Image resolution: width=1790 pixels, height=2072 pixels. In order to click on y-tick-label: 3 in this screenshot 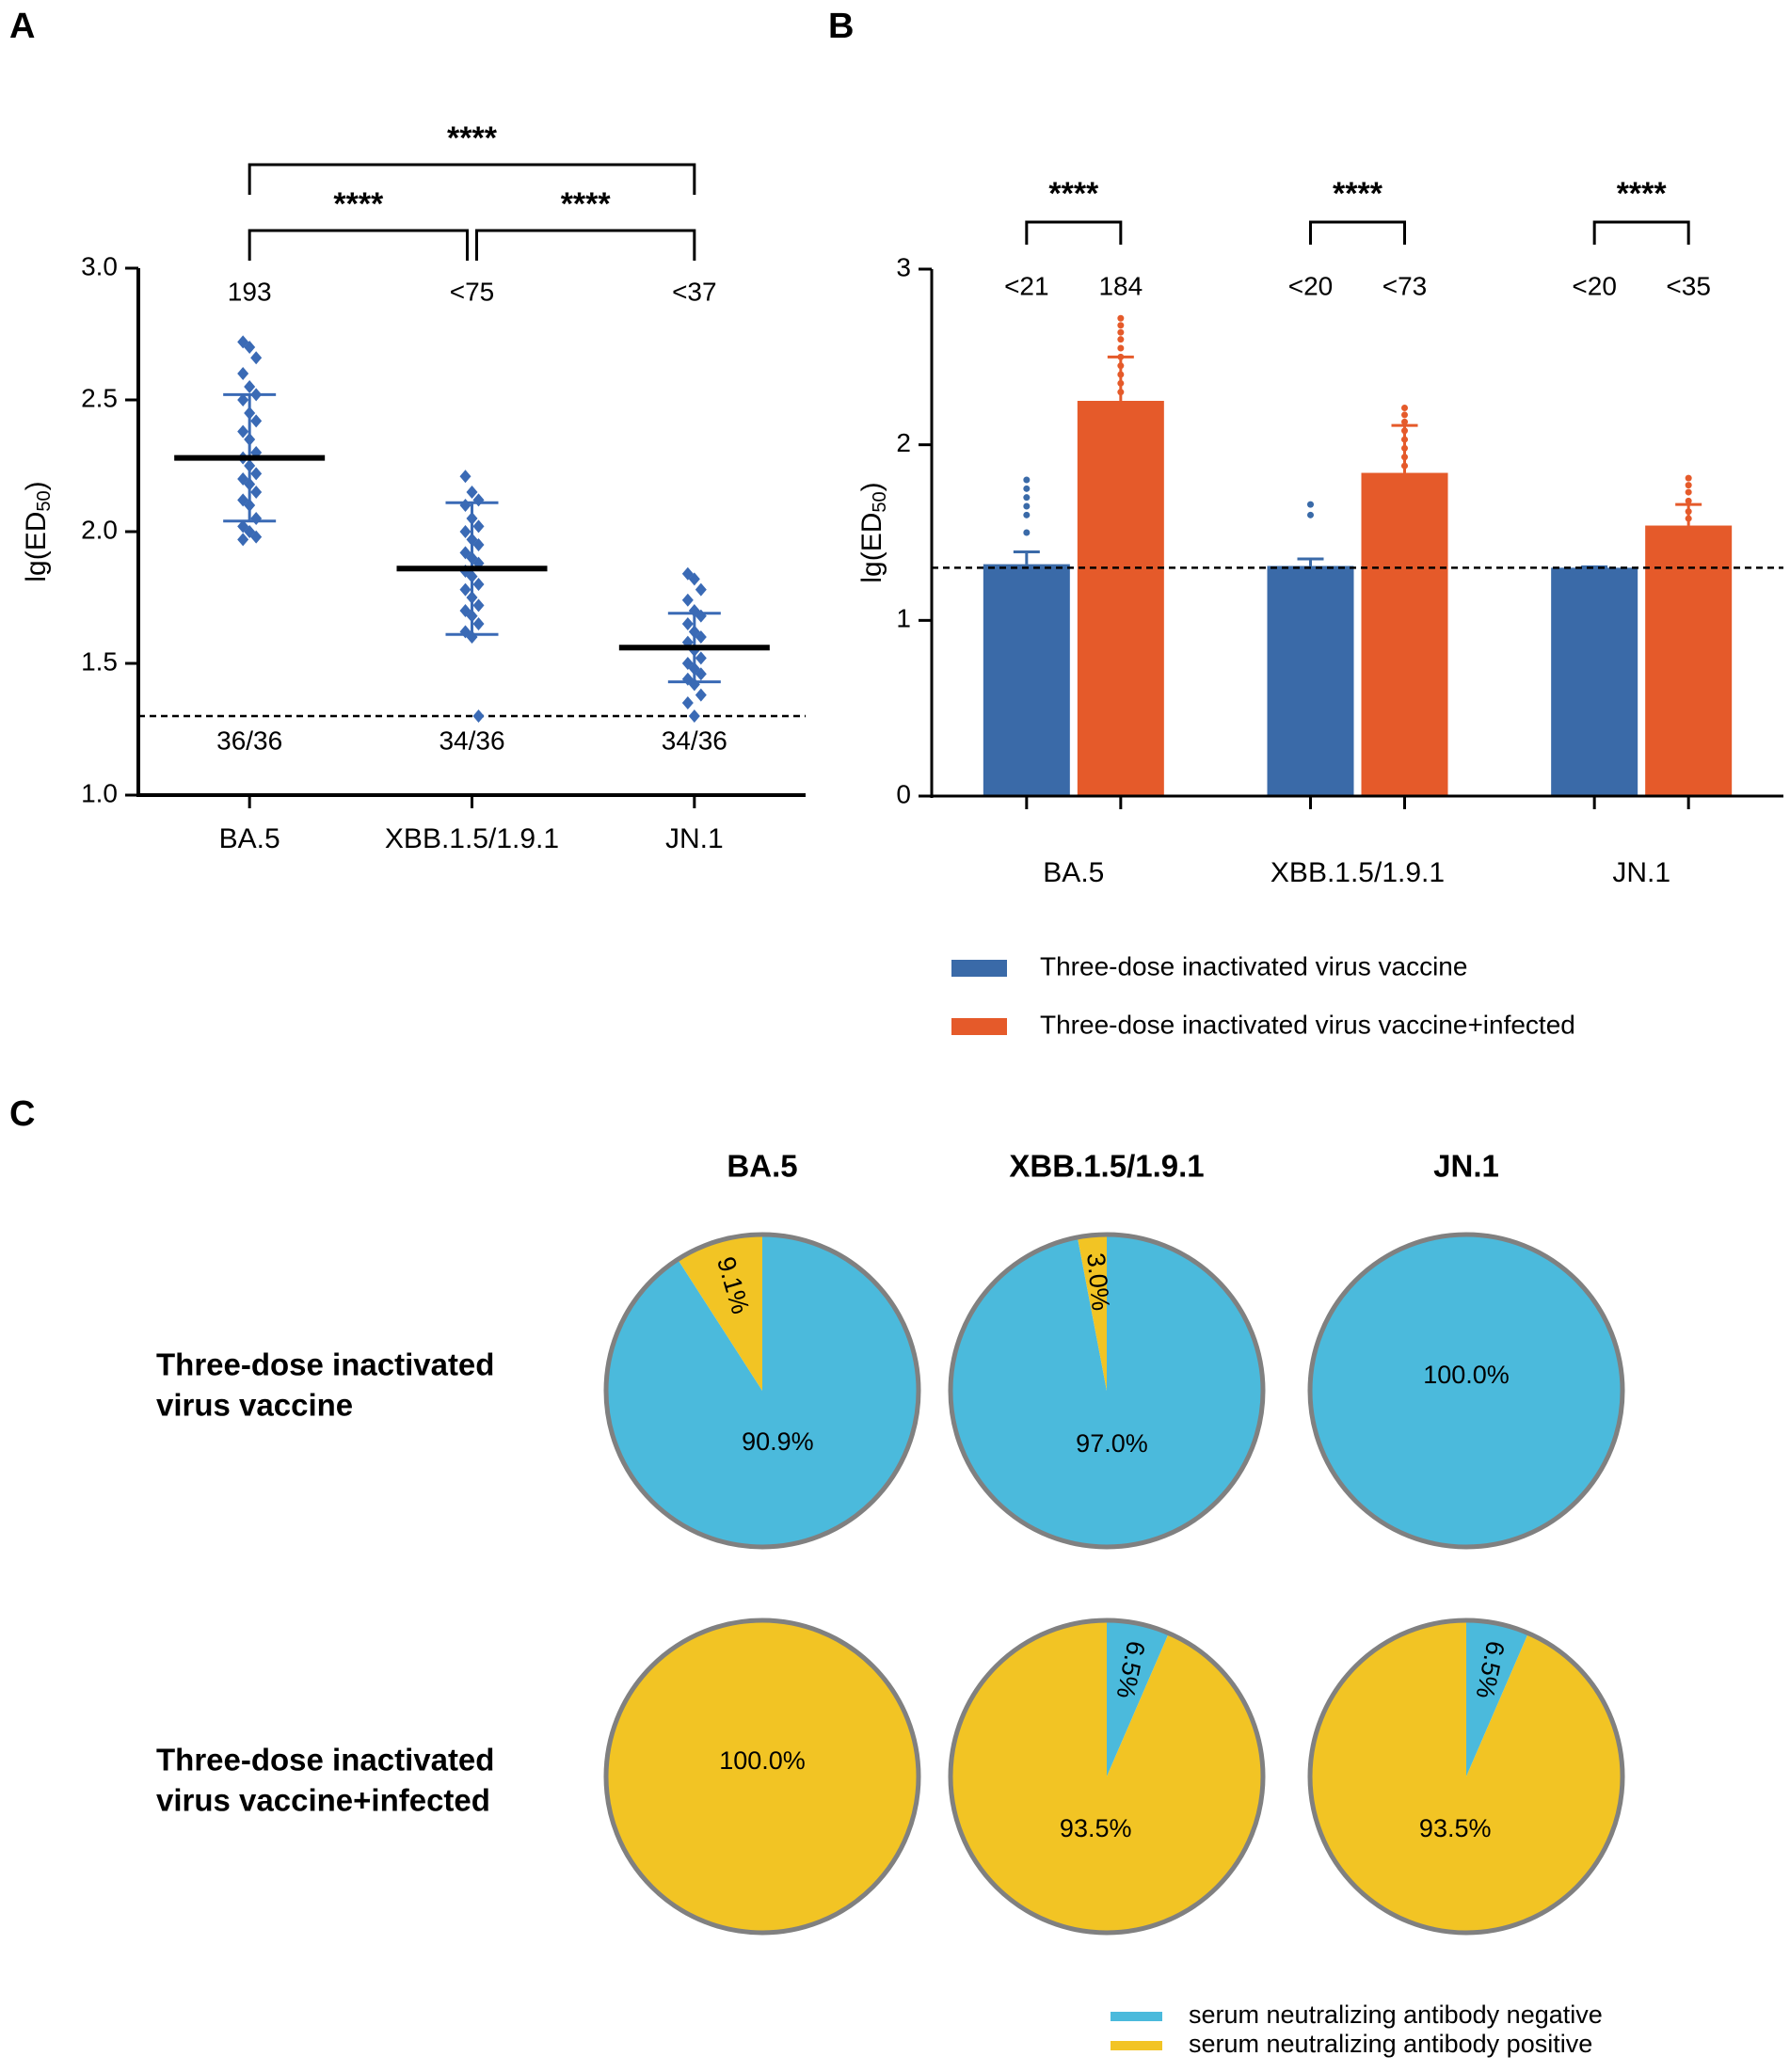, I will do `click(903, 267)`.